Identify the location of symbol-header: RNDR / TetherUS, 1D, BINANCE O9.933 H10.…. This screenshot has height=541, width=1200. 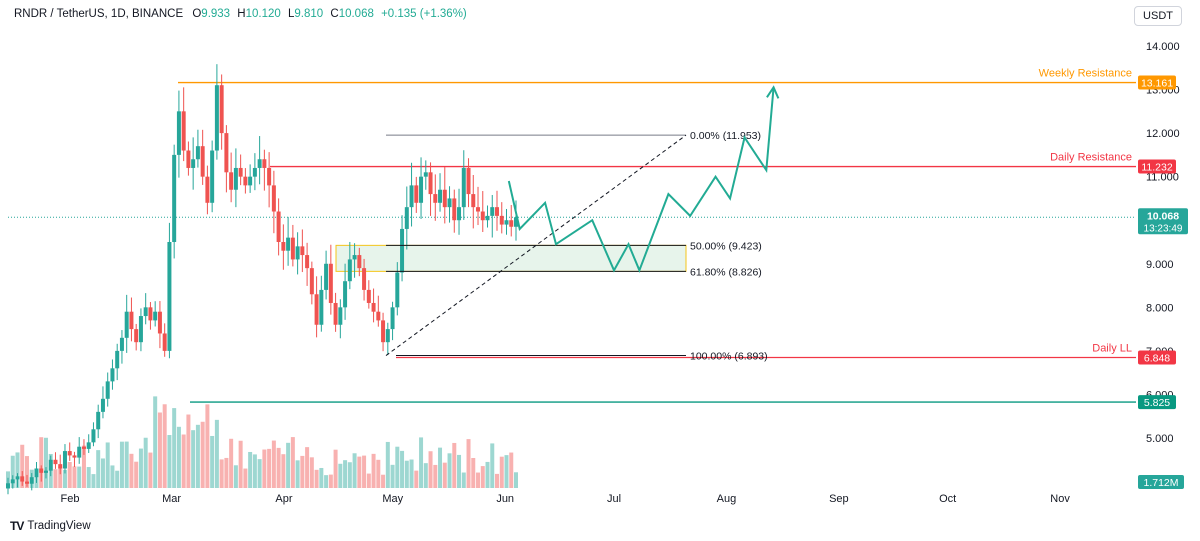
(240, 14).